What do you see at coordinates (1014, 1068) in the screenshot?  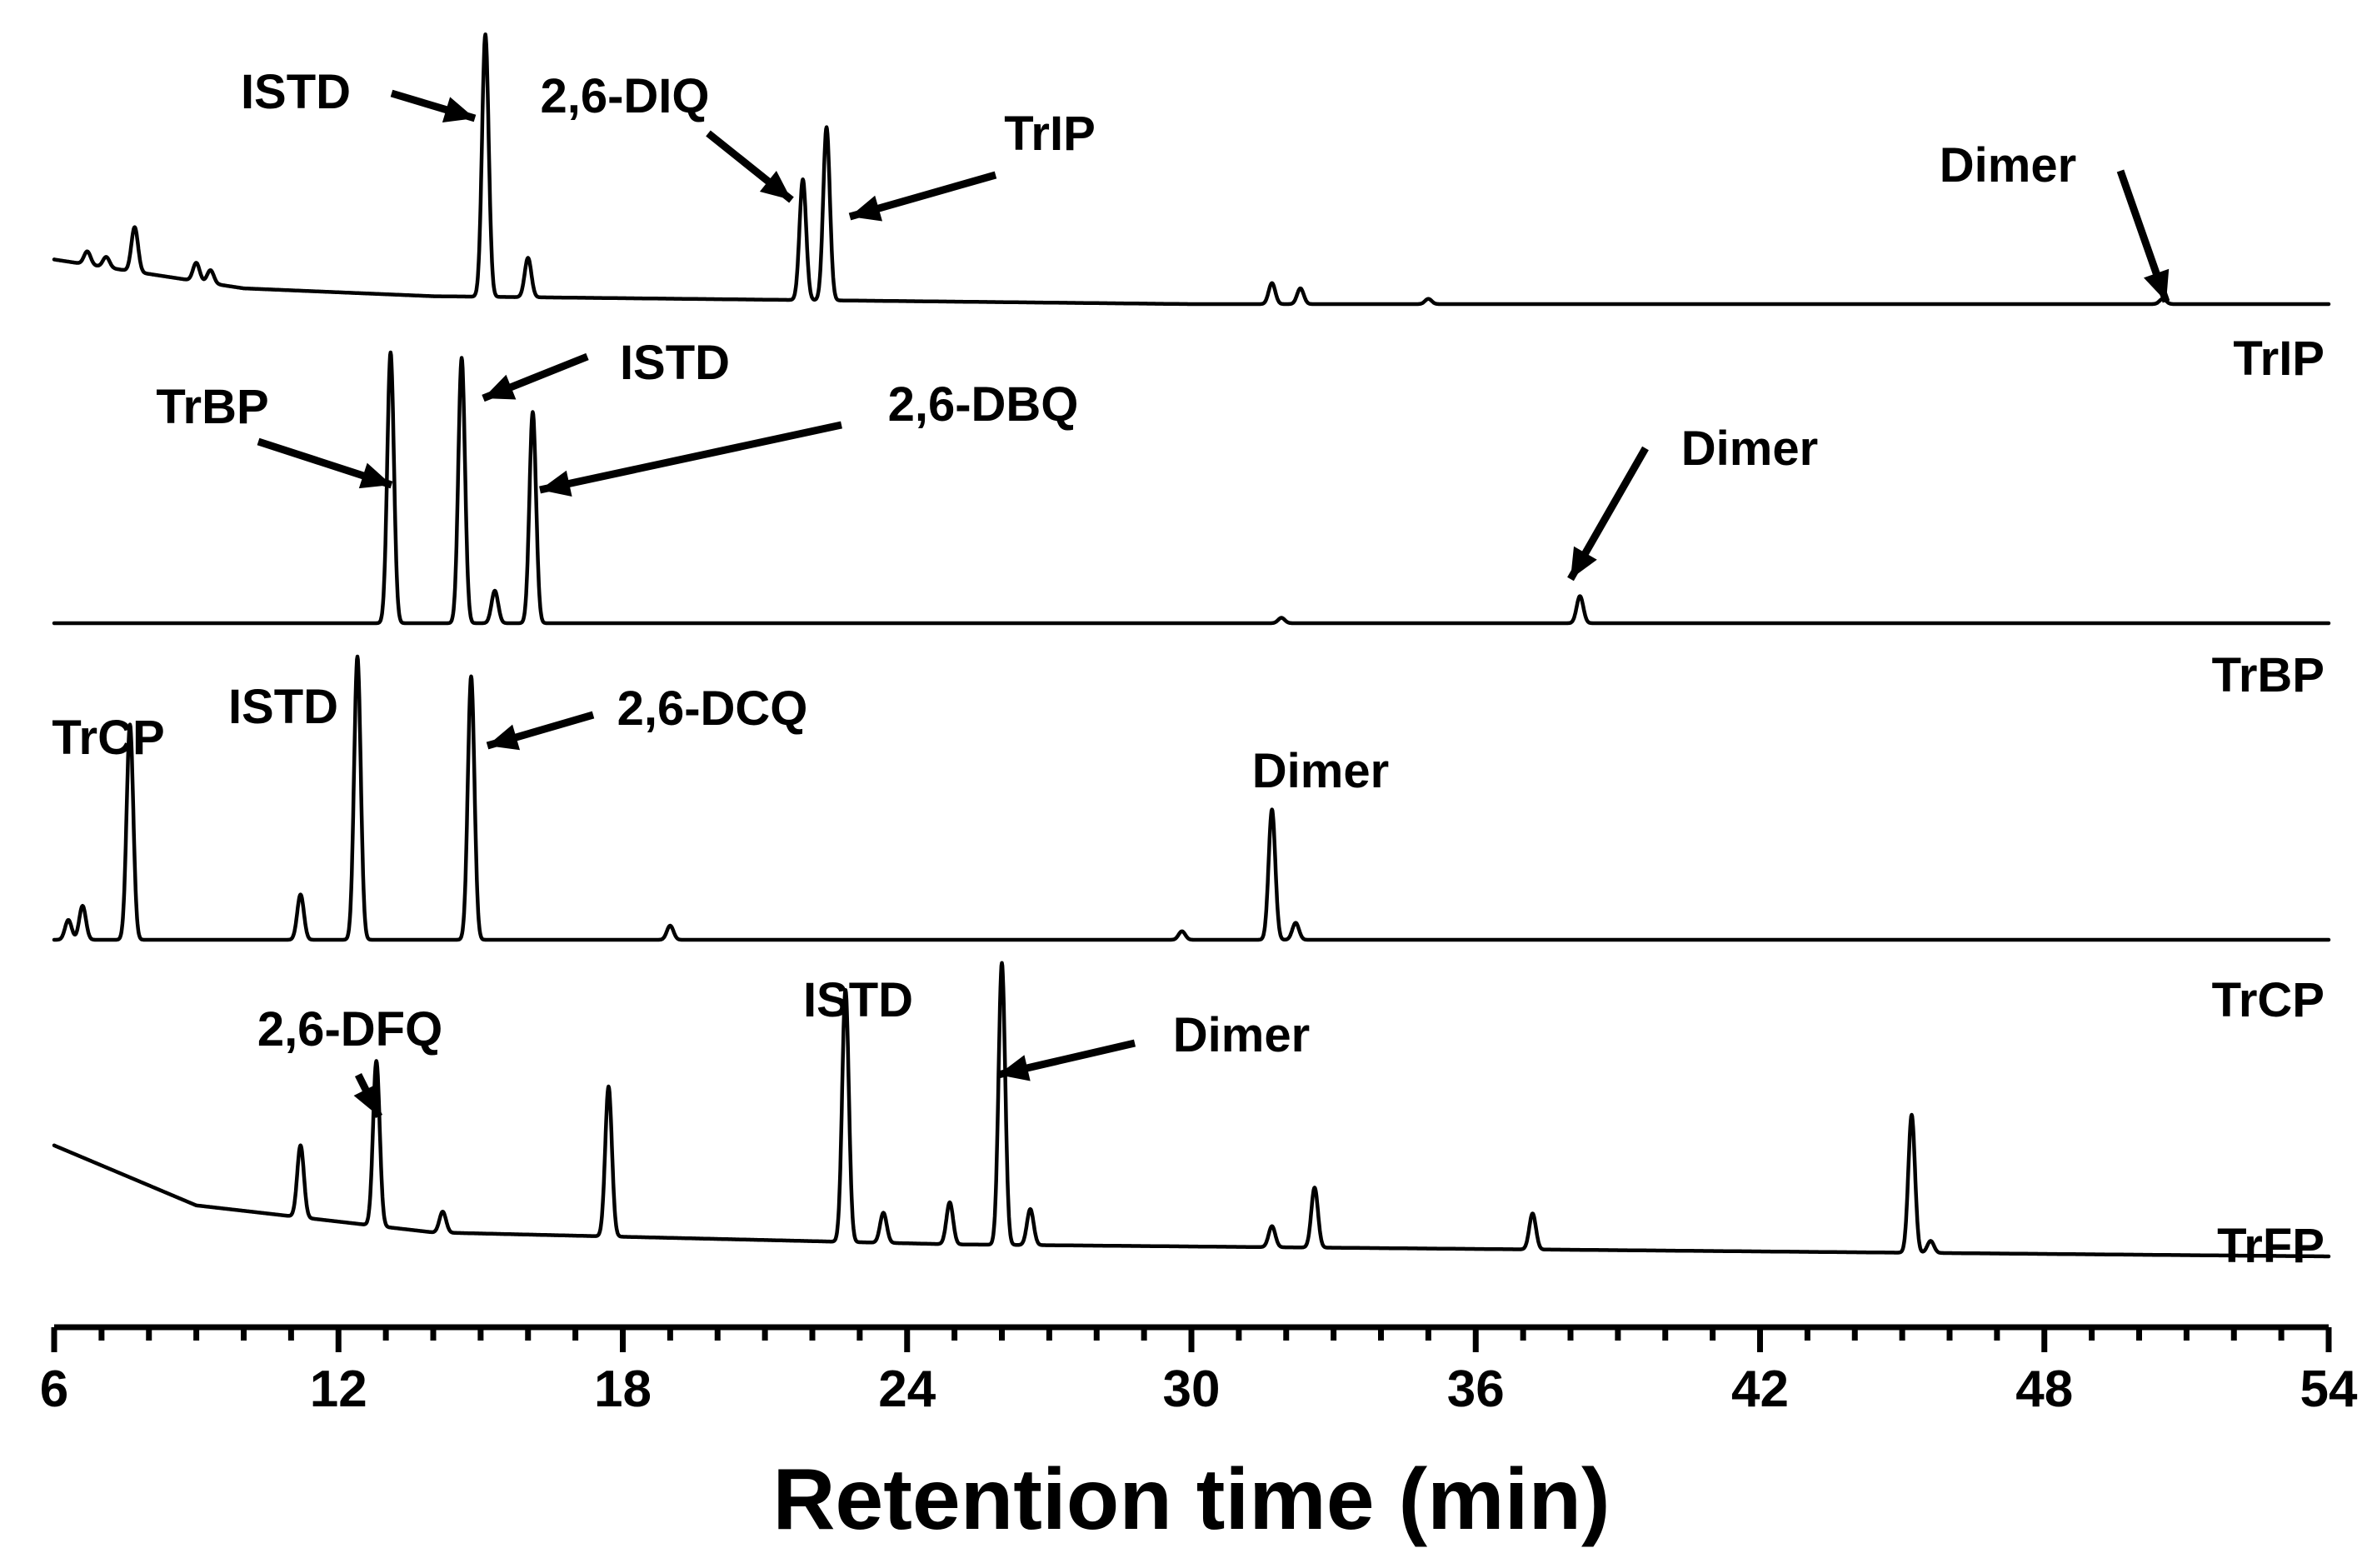 I see `peak-label-trfp-2-arrowhead` at bounding box center [1014, 1068].